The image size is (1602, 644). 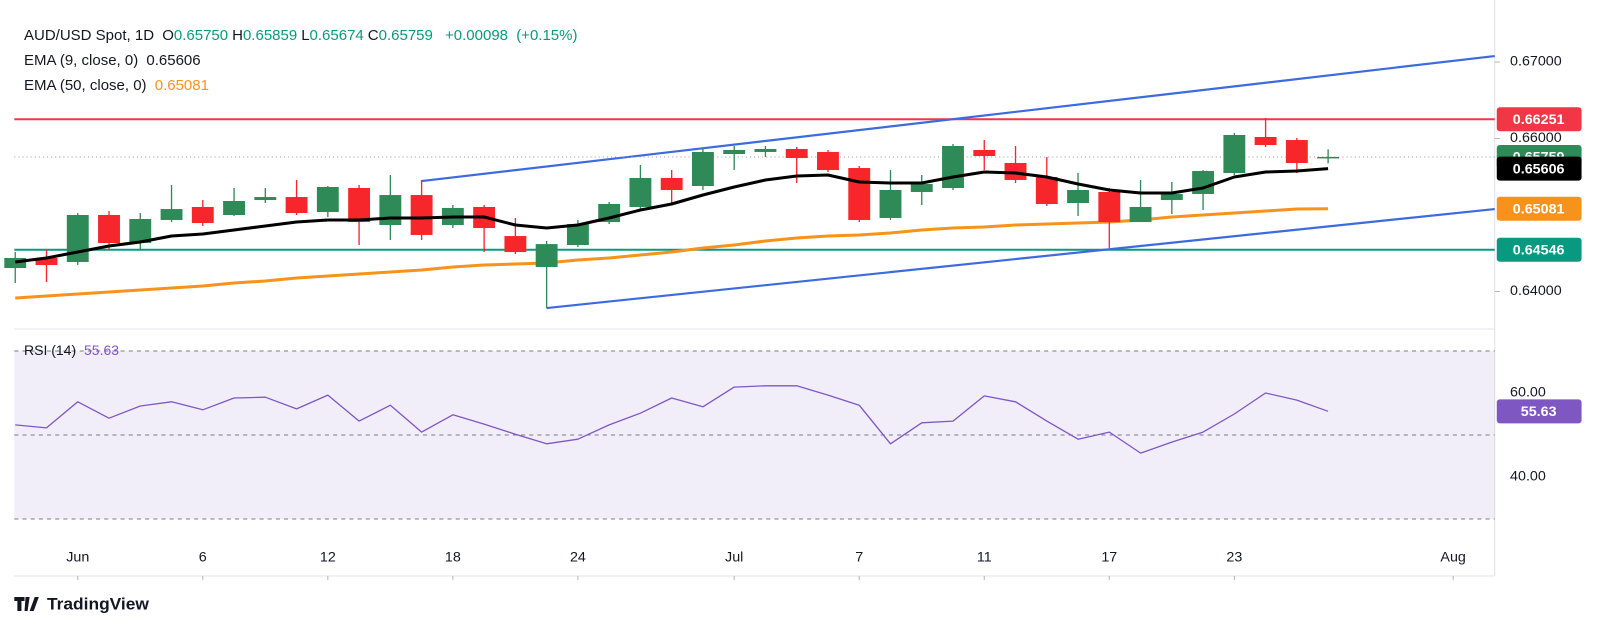 I want to click on x-tick-label: 7, so click(x=859, y=557).